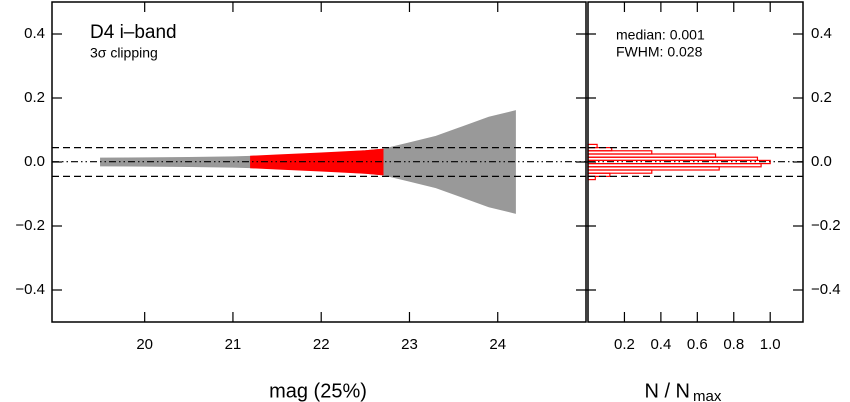  I want to click on x-axis-label-sub: max, so click(707, 395).